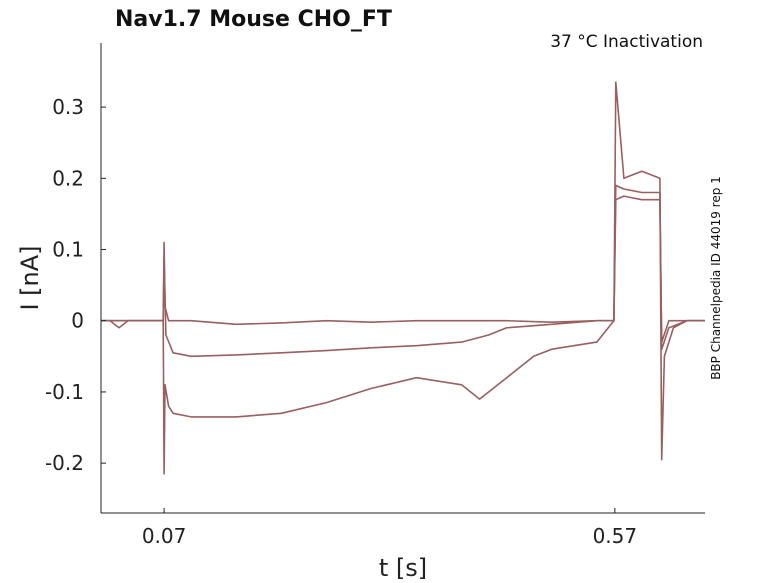 This screenshot has width=778, height=583. What do you see at coordinates (68, 178) in the screenshot?
I see `y-tick-label: 0.2` at bounding box center [68, 178].